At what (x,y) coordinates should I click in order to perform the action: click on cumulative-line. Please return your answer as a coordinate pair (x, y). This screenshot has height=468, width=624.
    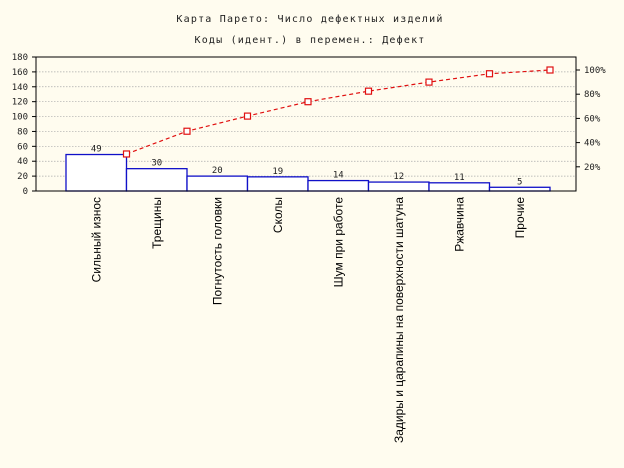
    Looking at the image, I should click on (338, 112).